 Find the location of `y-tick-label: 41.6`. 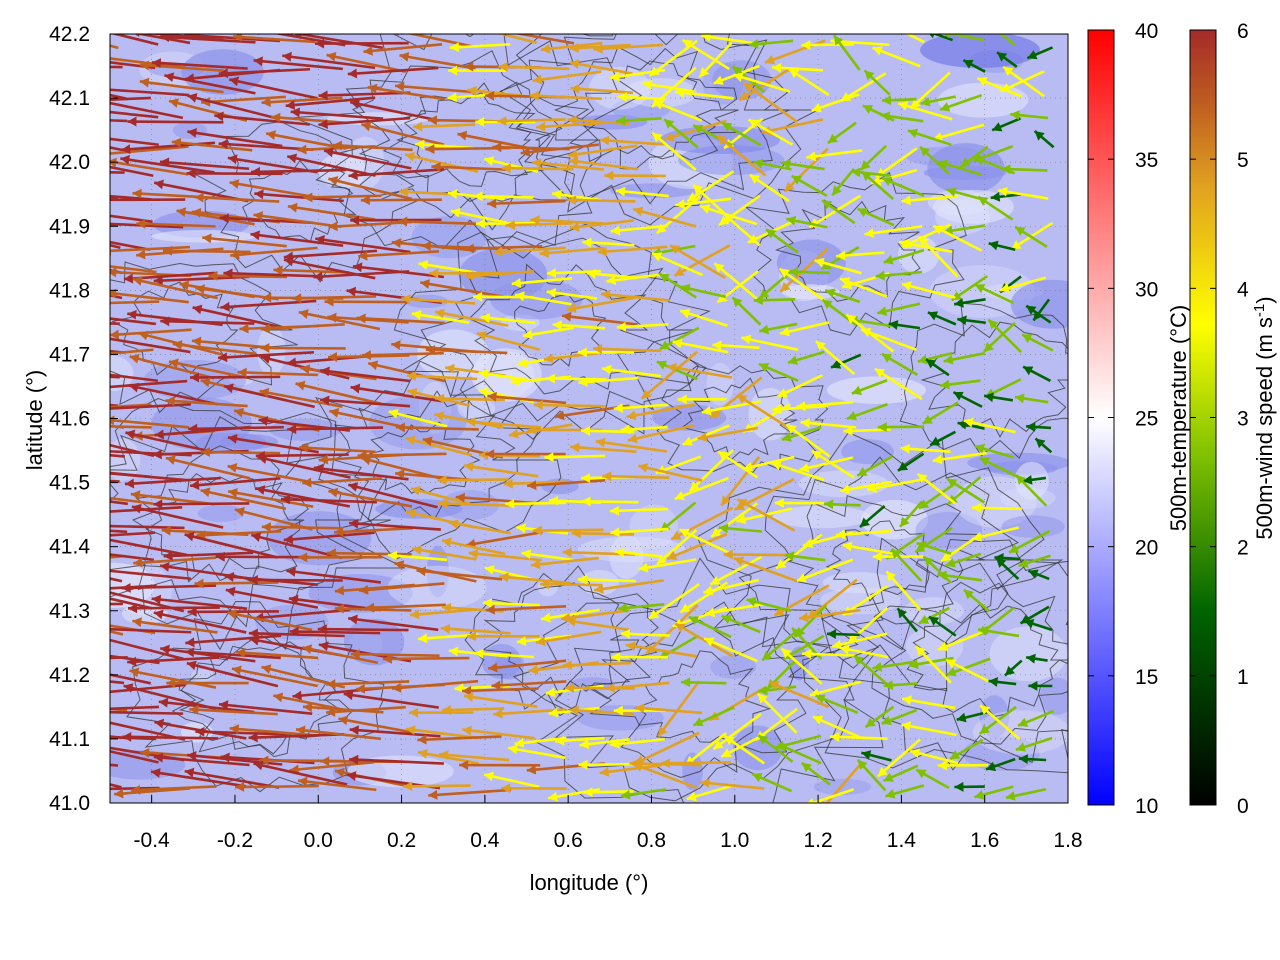

y-tick-label: 41.6 is located at coordinates (69, 419).